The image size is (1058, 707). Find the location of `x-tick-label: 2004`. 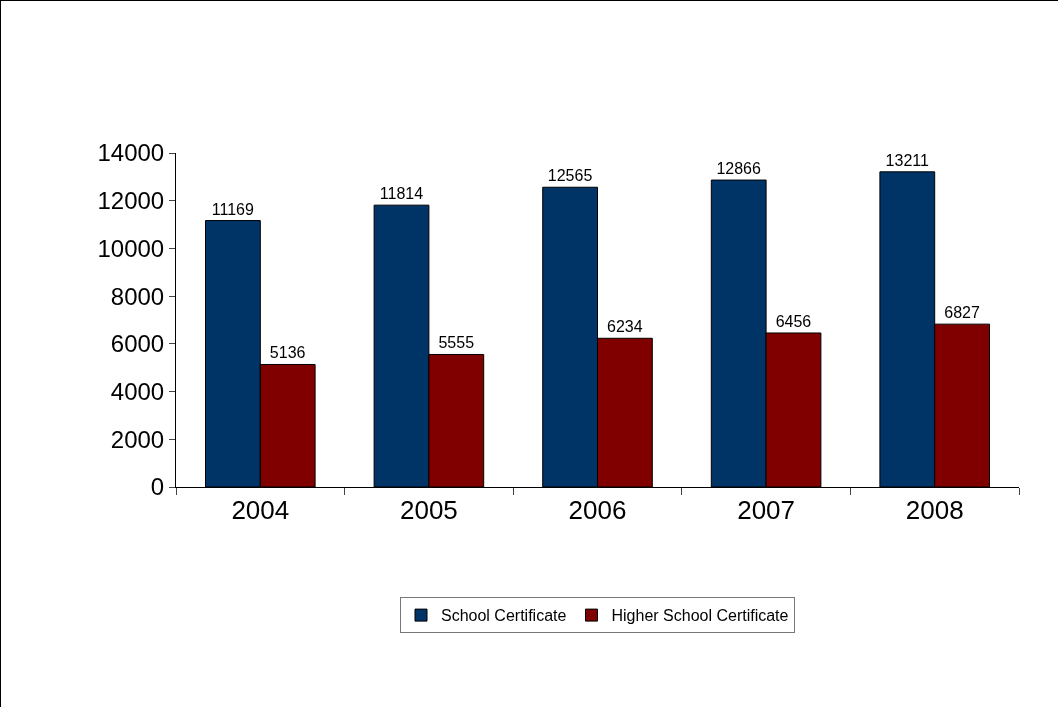

x-tick-label: 2004 is located at coordinates (260, 510).